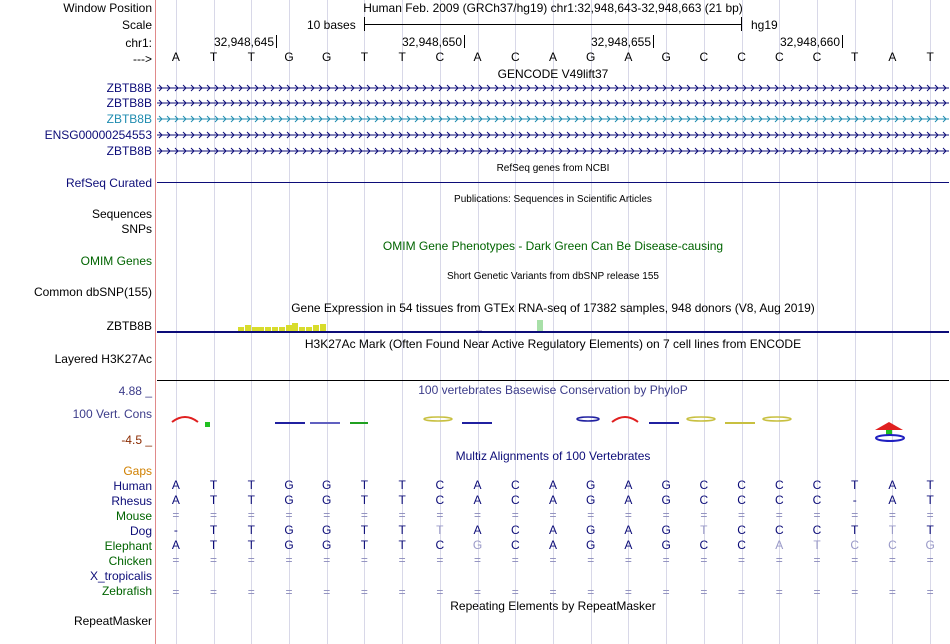 This screenshot has width=950, height=644. I want to click on scale-bar, so click(552, 24).